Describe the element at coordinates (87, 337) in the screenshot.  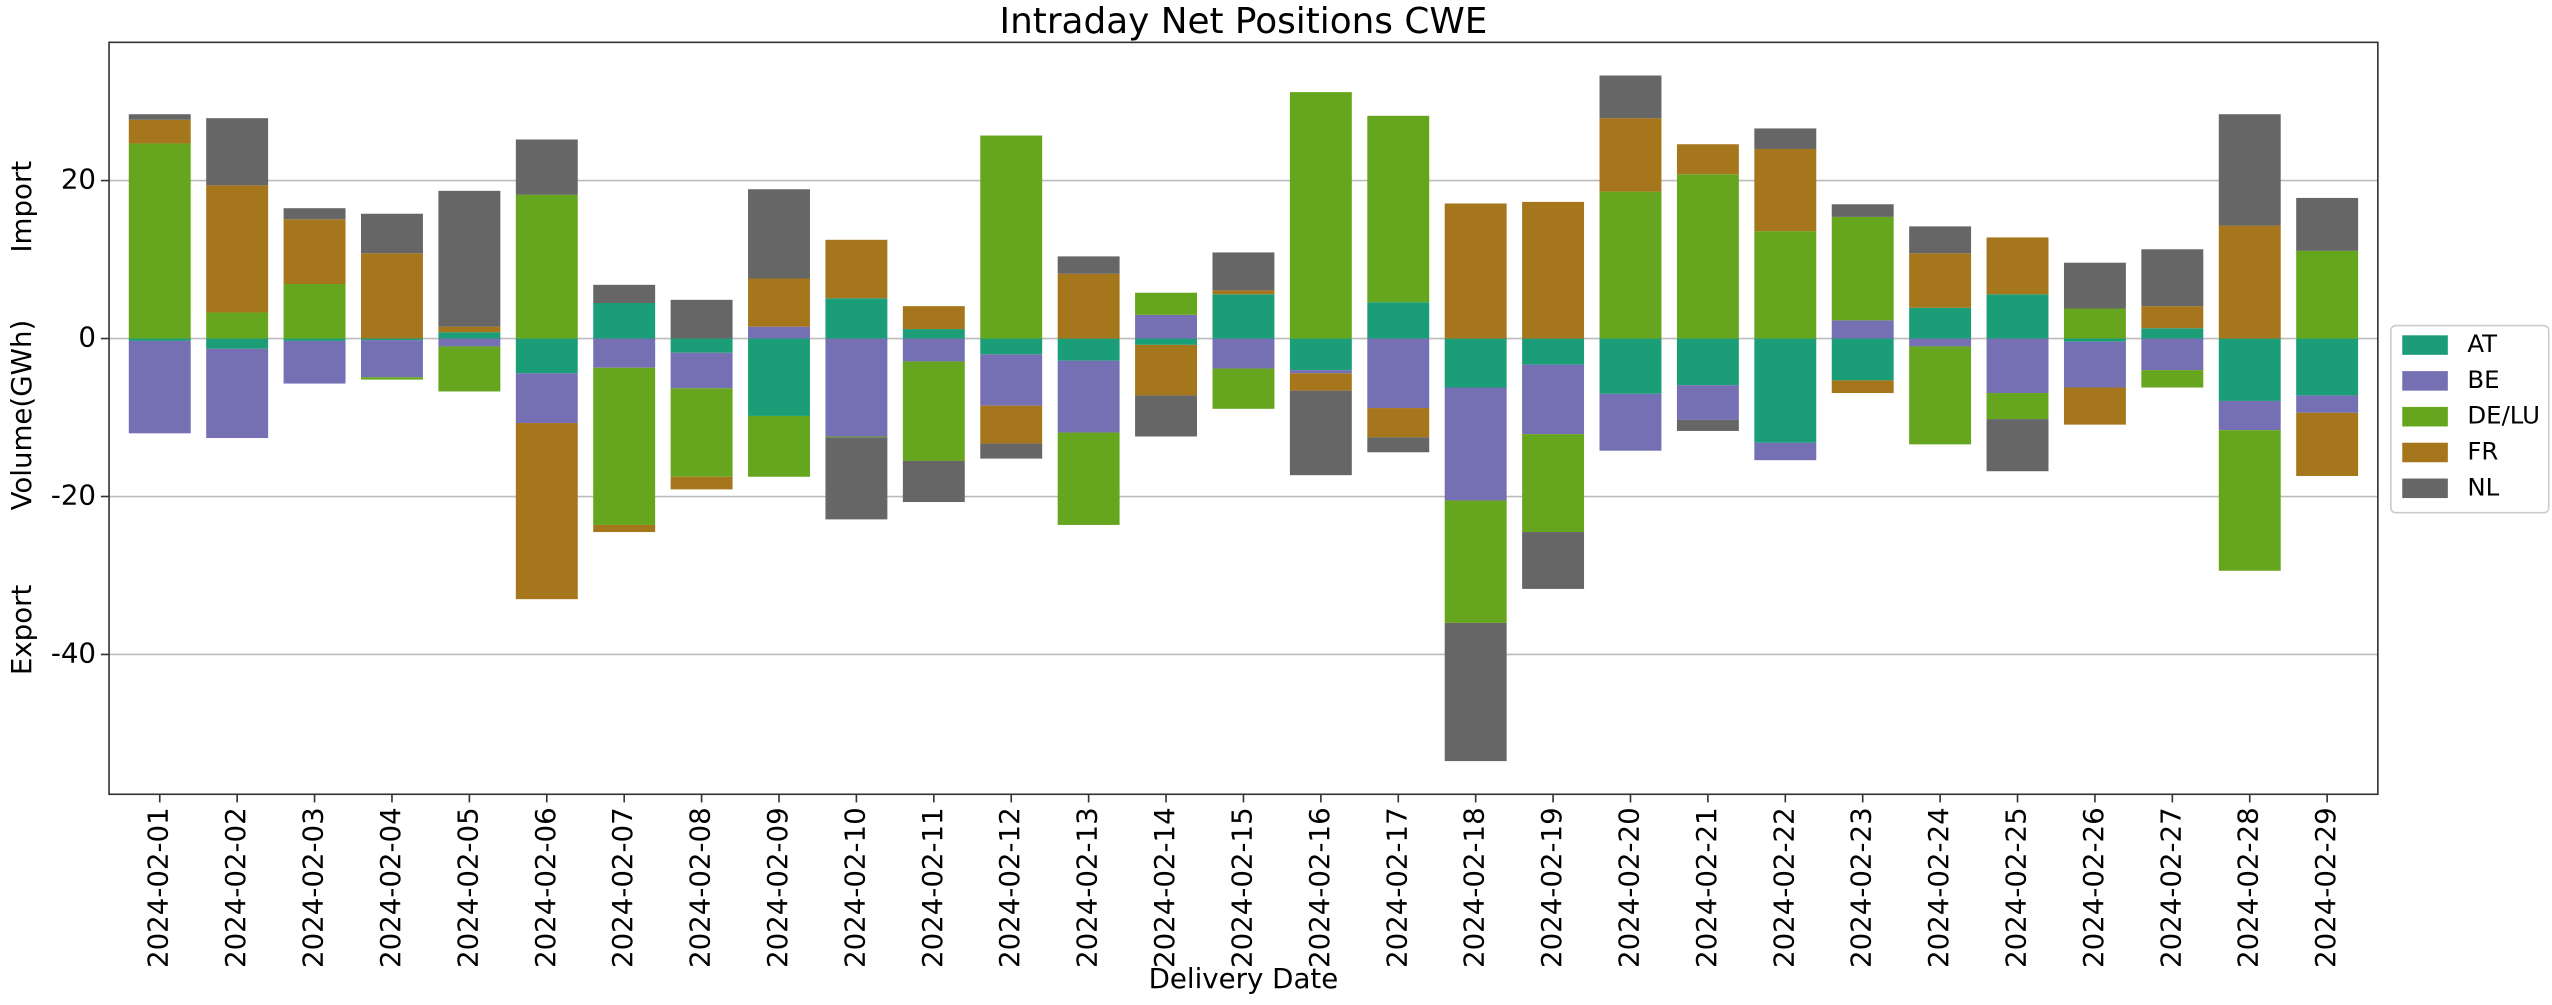
I see `y-tick-label: 0` at that location.